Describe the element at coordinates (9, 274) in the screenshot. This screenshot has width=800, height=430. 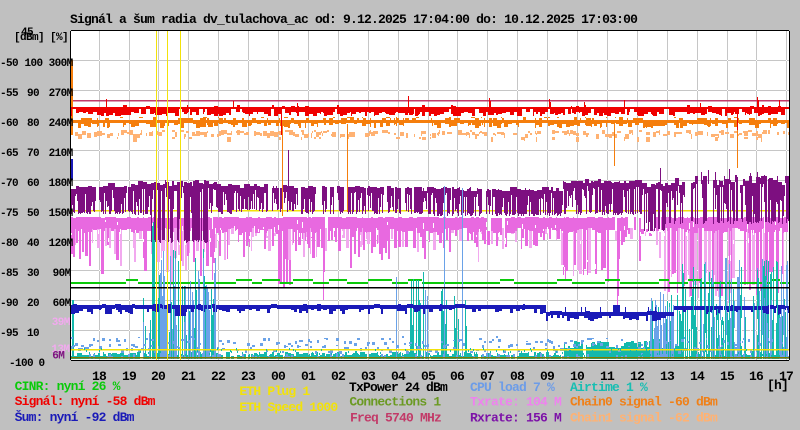
I see `svg-text: -85` at that location.